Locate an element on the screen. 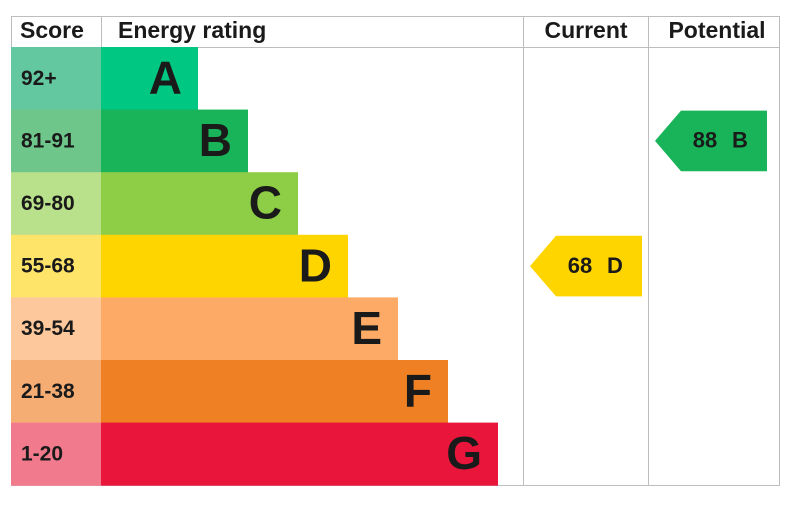 The width and height of the screenshot is (797, 531). header-current: Current is located at coordinates (585, 30).